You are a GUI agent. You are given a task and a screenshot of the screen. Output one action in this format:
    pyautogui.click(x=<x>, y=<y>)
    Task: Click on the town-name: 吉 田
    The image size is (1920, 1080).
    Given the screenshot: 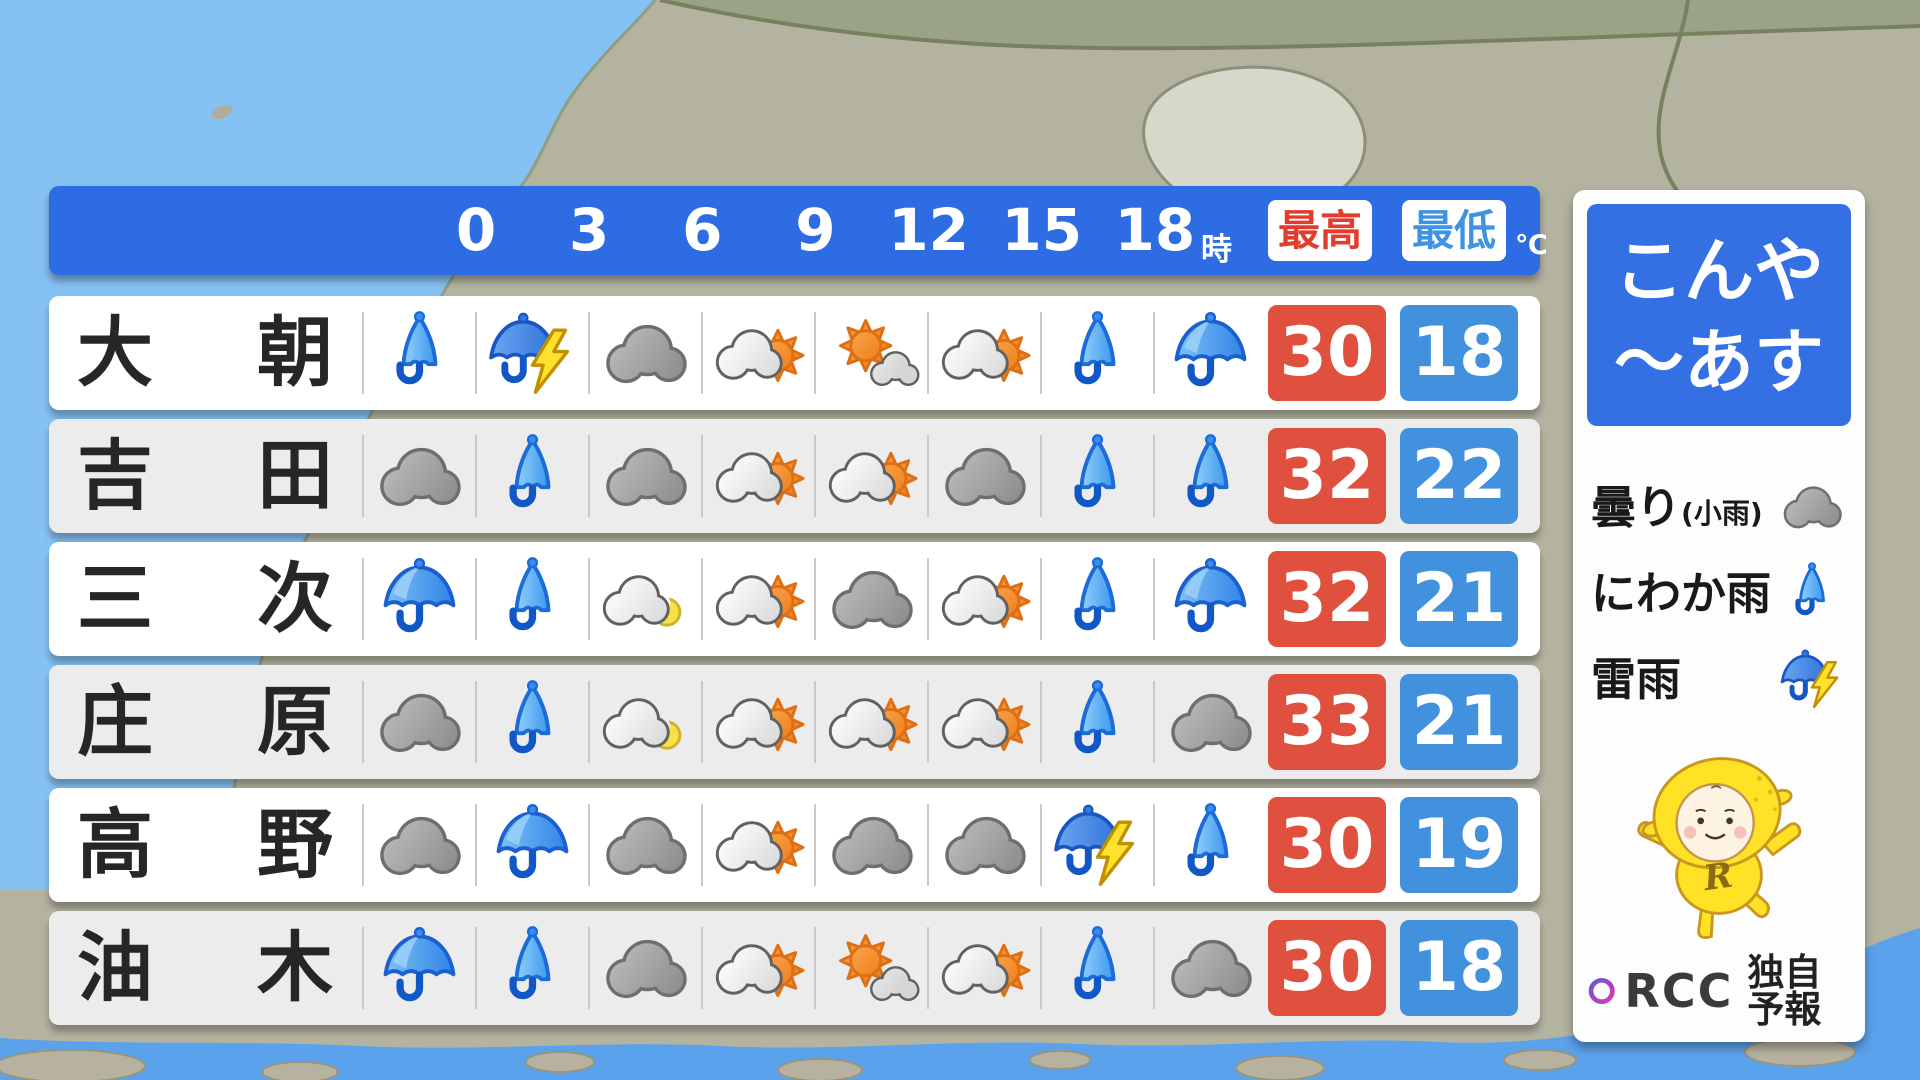 What is the action you would take?
    pyautogui.click(x=205, y=475)
    